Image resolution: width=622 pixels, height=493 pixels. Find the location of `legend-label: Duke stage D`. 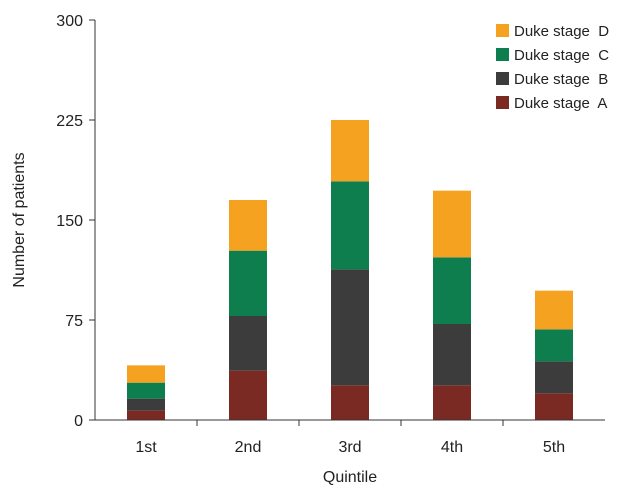

legend-label: Duke stage D is located at coordinates (561, 31).